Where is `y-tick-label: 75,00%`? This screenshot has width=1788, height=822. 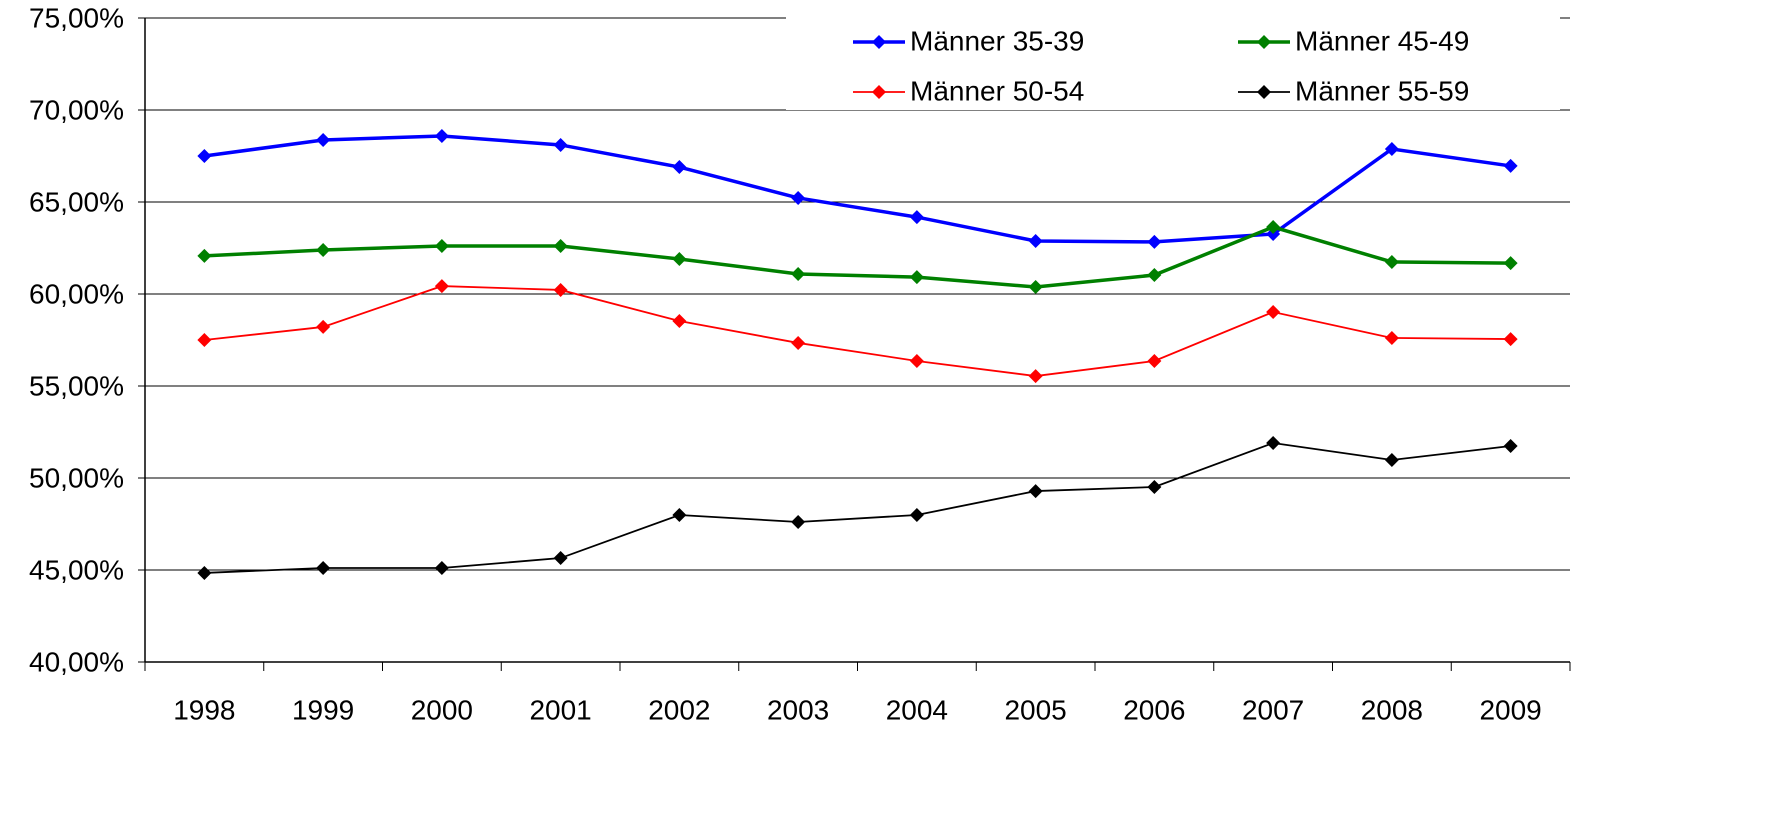 y-tick-label: 75,00% is located at coordinates (76, 17).